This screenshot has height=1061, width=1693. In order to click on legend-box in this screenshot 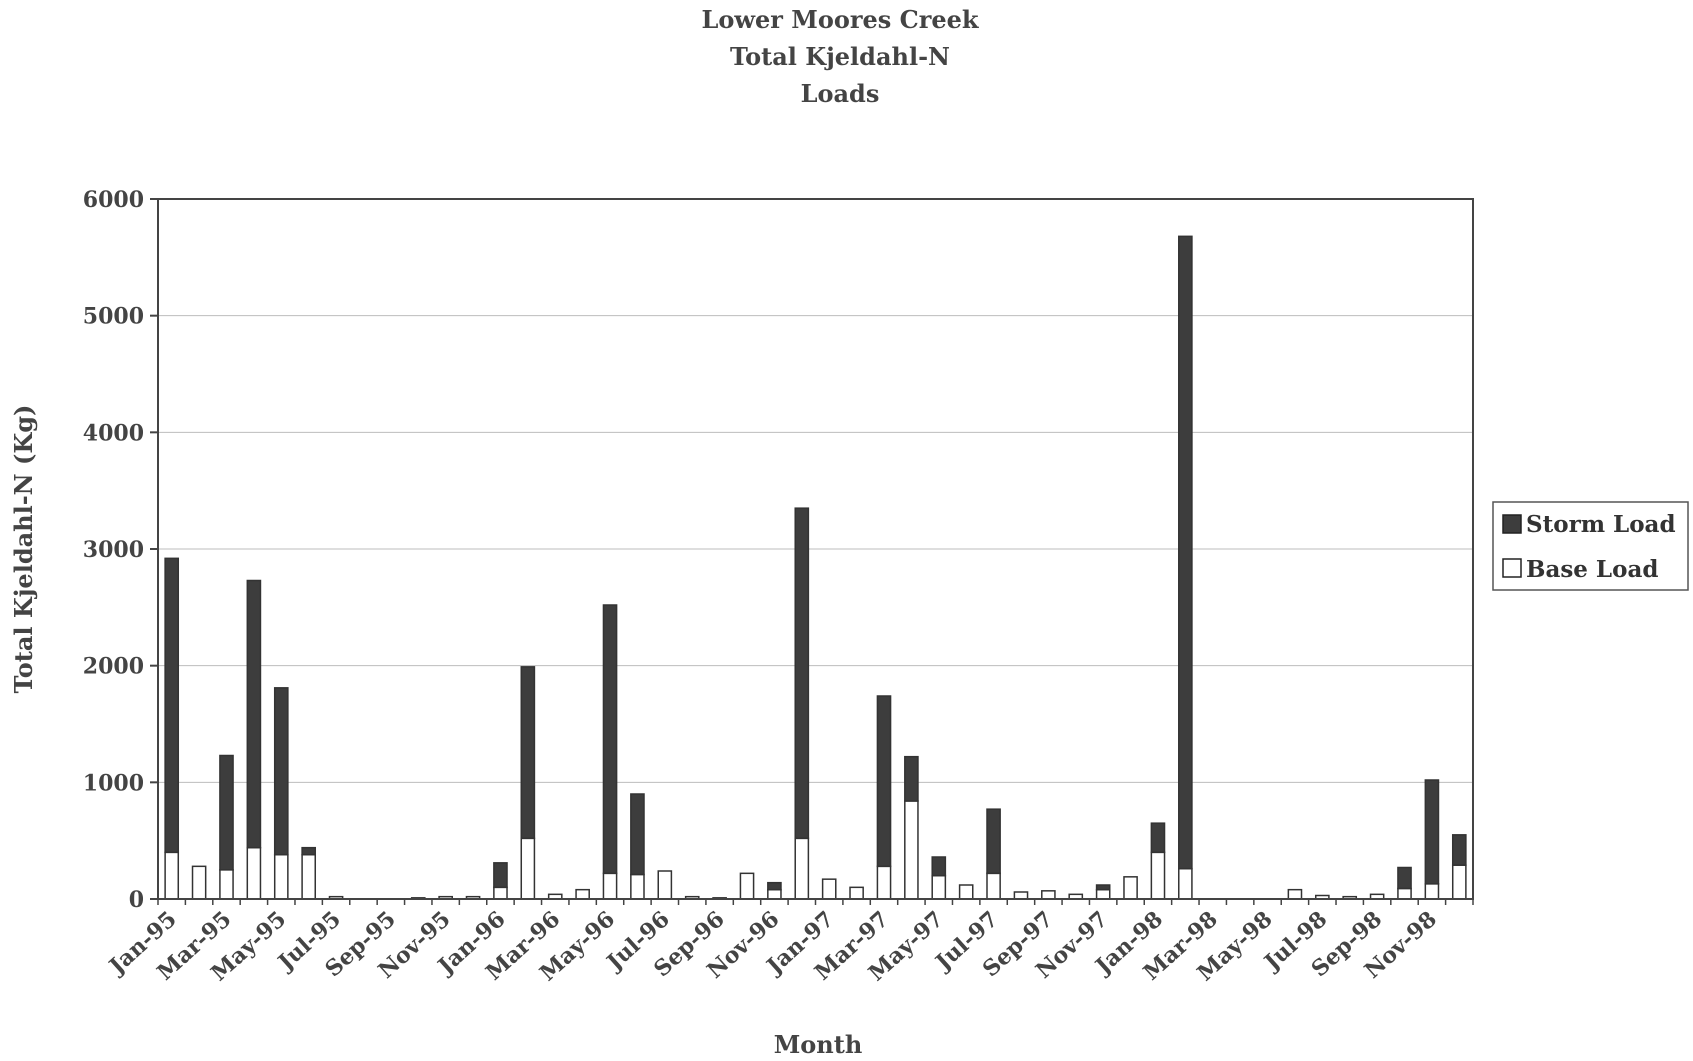, I will do `click(1590, 546)`.